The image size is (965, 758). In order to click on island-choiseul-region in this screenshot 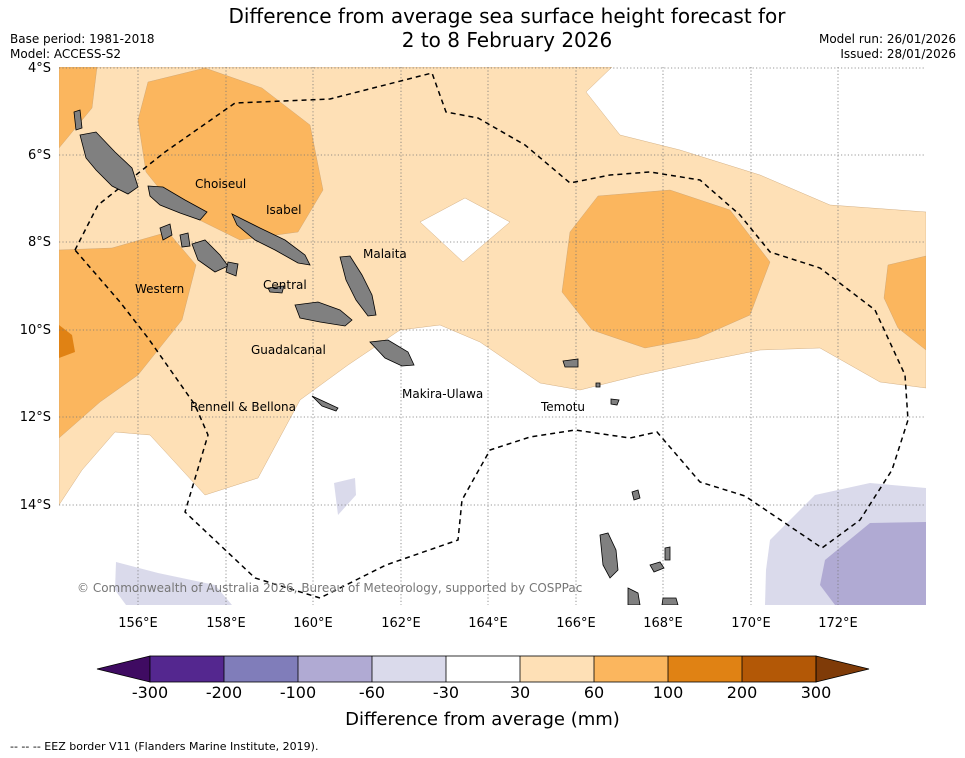, I will do `click(109, 163)`.